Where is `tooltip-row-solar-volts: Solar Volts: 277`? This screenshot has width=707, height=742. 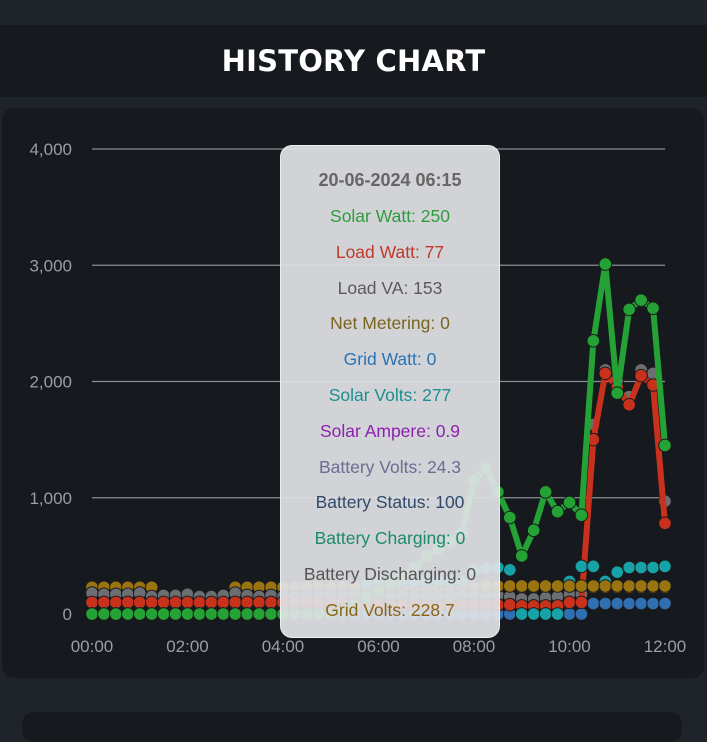 tooltip-row-solar-volts: Solar Volts: 277 is located at coordinates (390, 394).